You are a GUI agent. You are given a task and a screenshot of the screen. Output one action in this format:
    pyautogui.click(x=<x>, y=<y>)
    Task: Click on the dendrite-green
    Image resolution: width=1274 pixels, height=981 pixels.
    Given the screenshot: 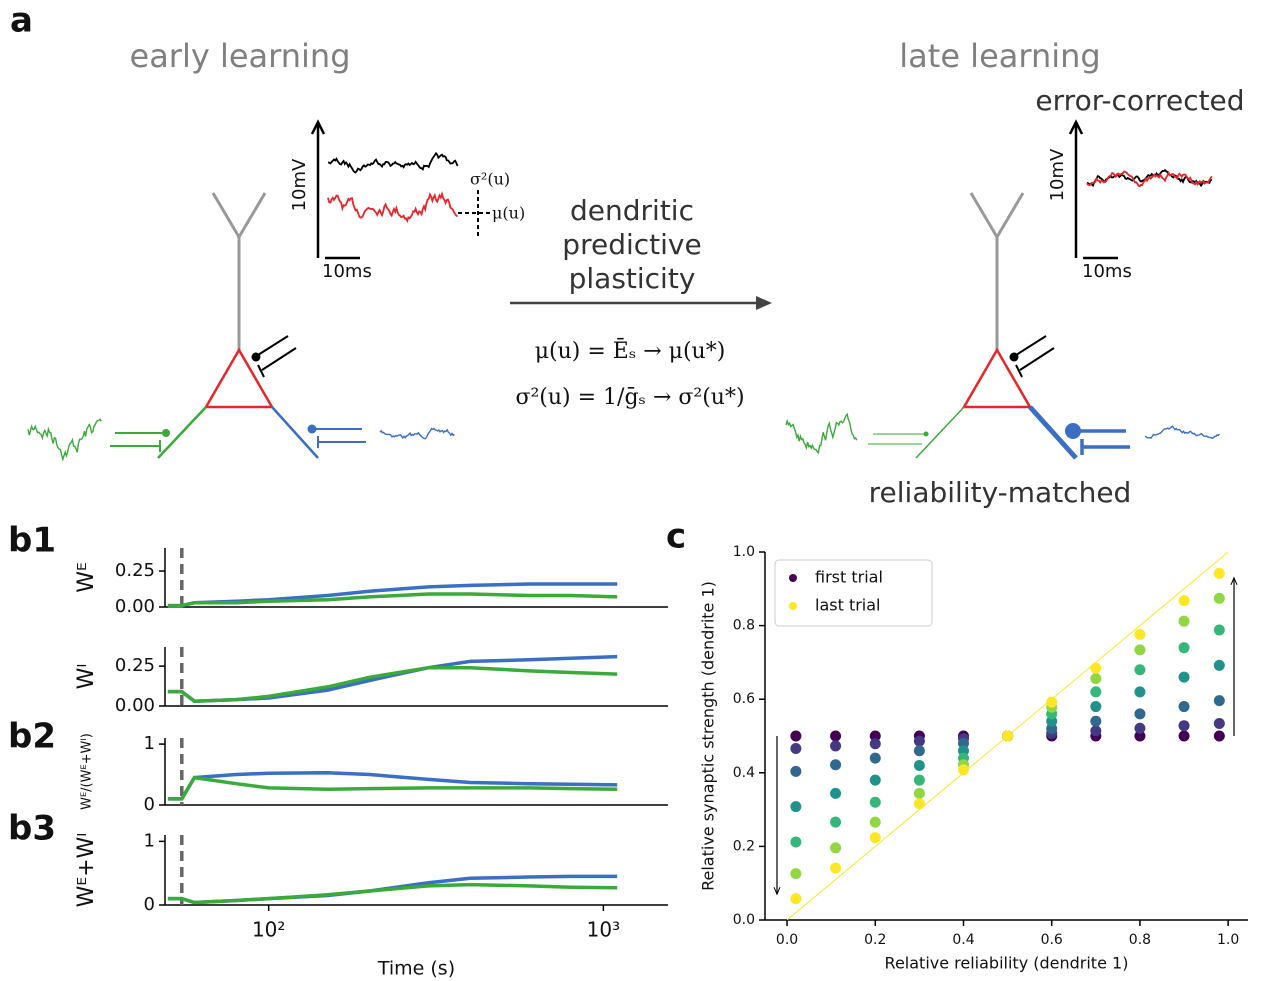 What is the action you would take?
    pyautogui.click(x=940, y=432)
    